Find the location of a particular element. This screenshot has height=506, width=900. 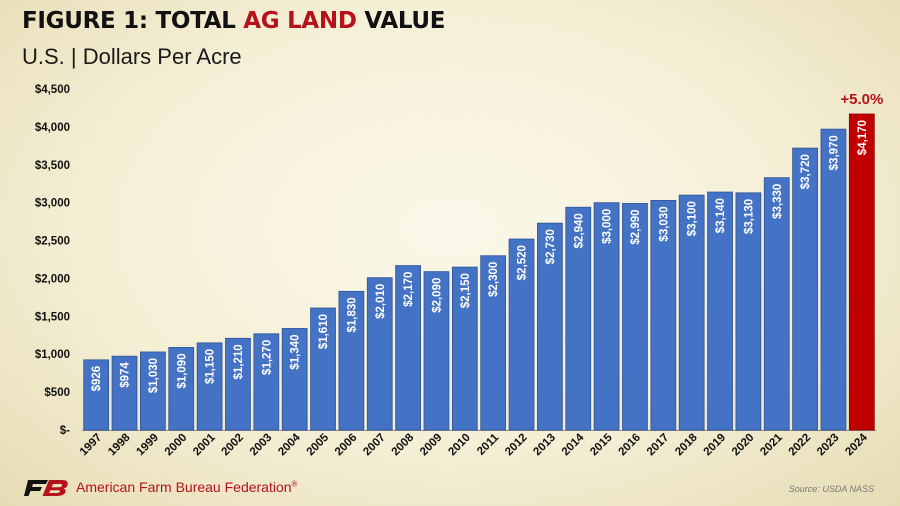

data-label-2022: $3,720 is located at coordinates (806, 171).